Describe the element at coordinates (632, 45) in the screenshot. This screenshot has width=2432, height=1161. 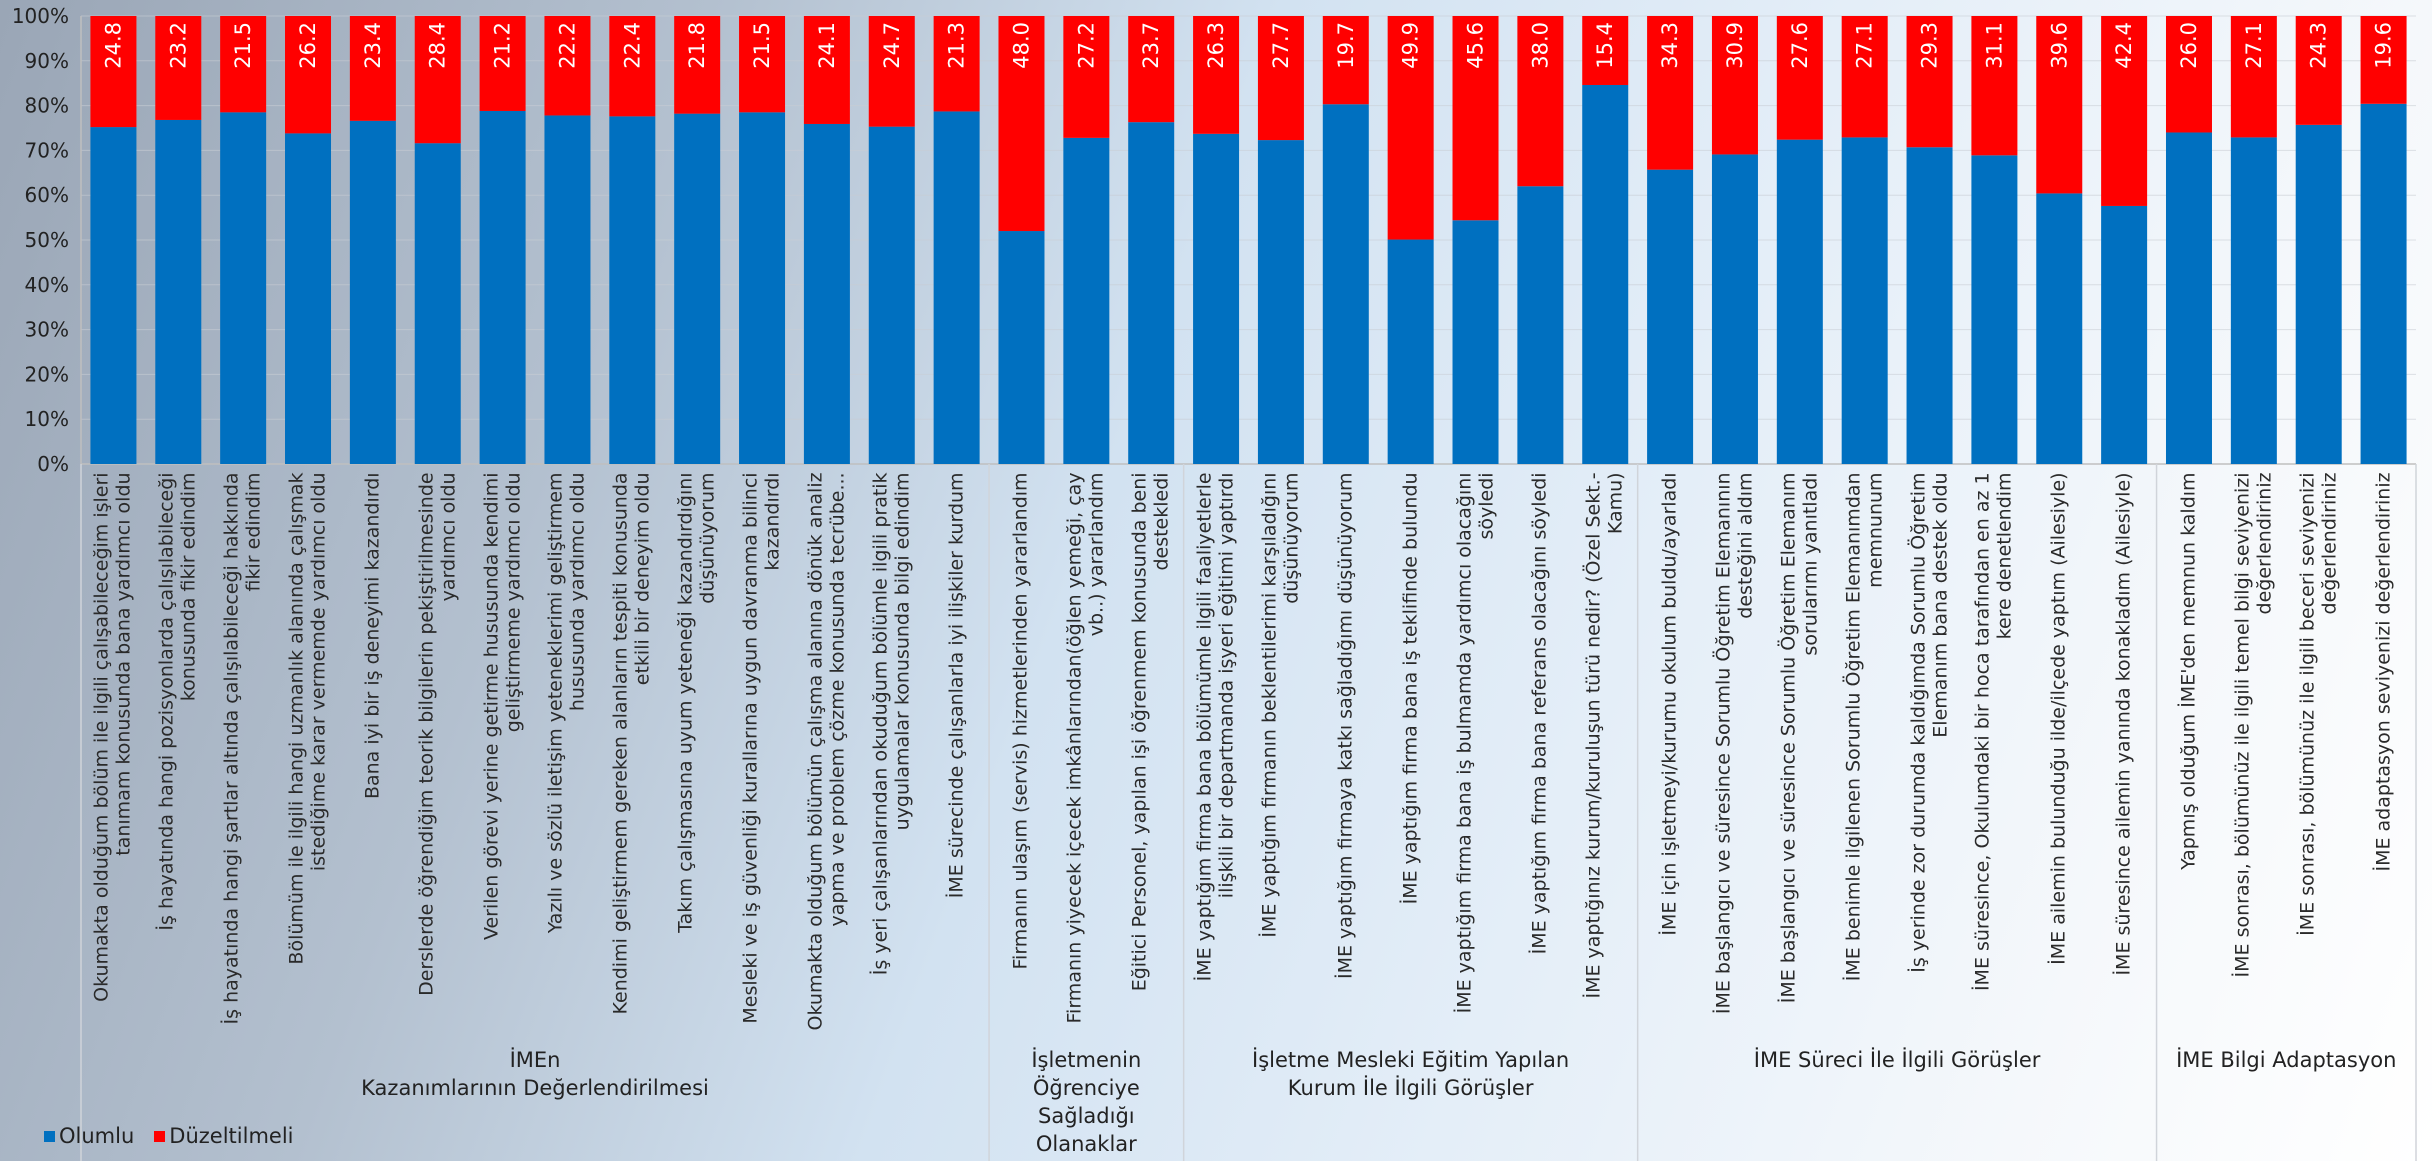
I see `value-label: 22.4` at that location.